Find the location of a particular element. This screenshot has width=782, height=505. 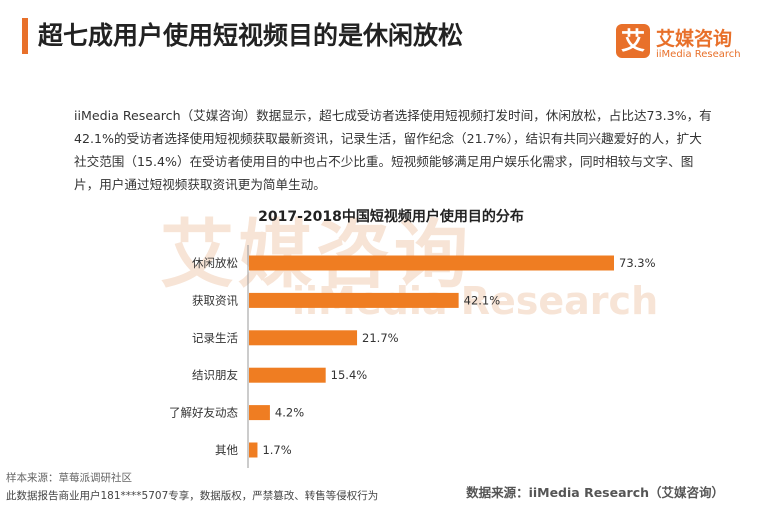

watermark-cn: 艾媒咨询 is located at coordinates (316, 255).